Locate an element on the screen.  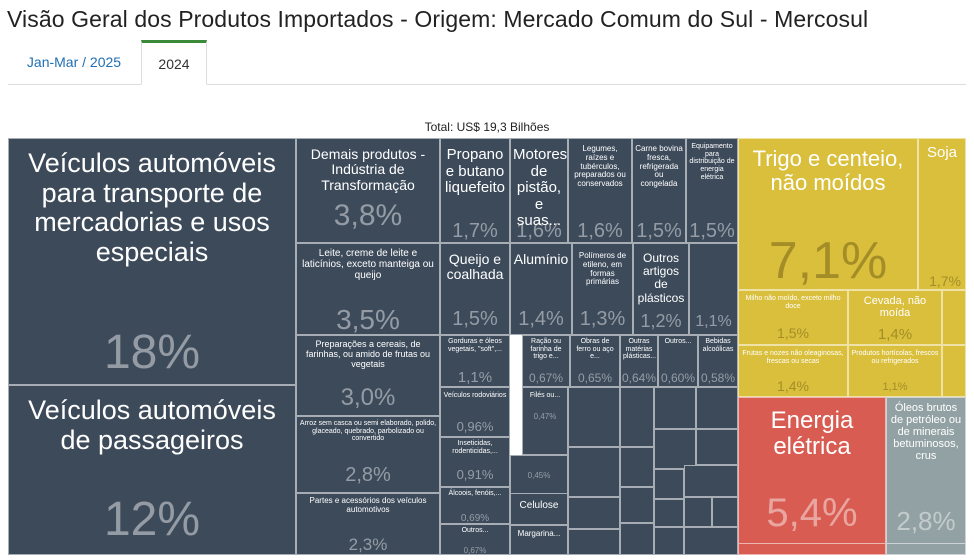
treemap-cell-label: Cevada, não moída is located at coordinates (895, 307).